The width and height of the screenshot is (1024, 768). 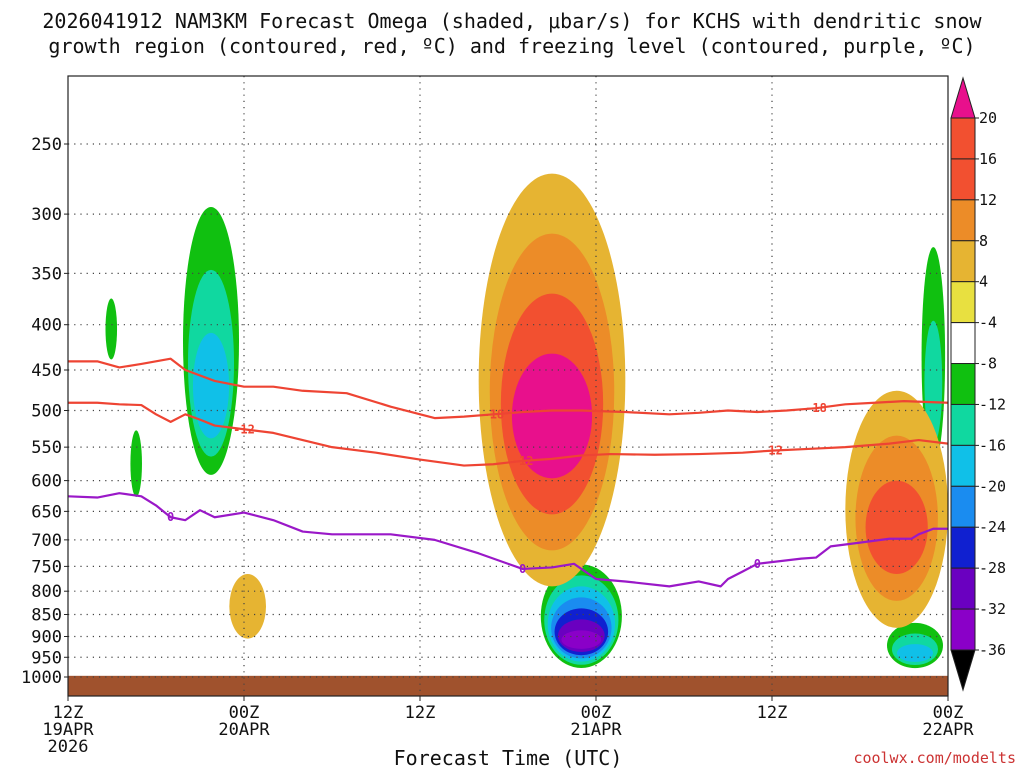 What do you see at coordinates (244, 730) in the screenshot?
I see `x-tick-label: 20APR` at bounding box center [244, 730].